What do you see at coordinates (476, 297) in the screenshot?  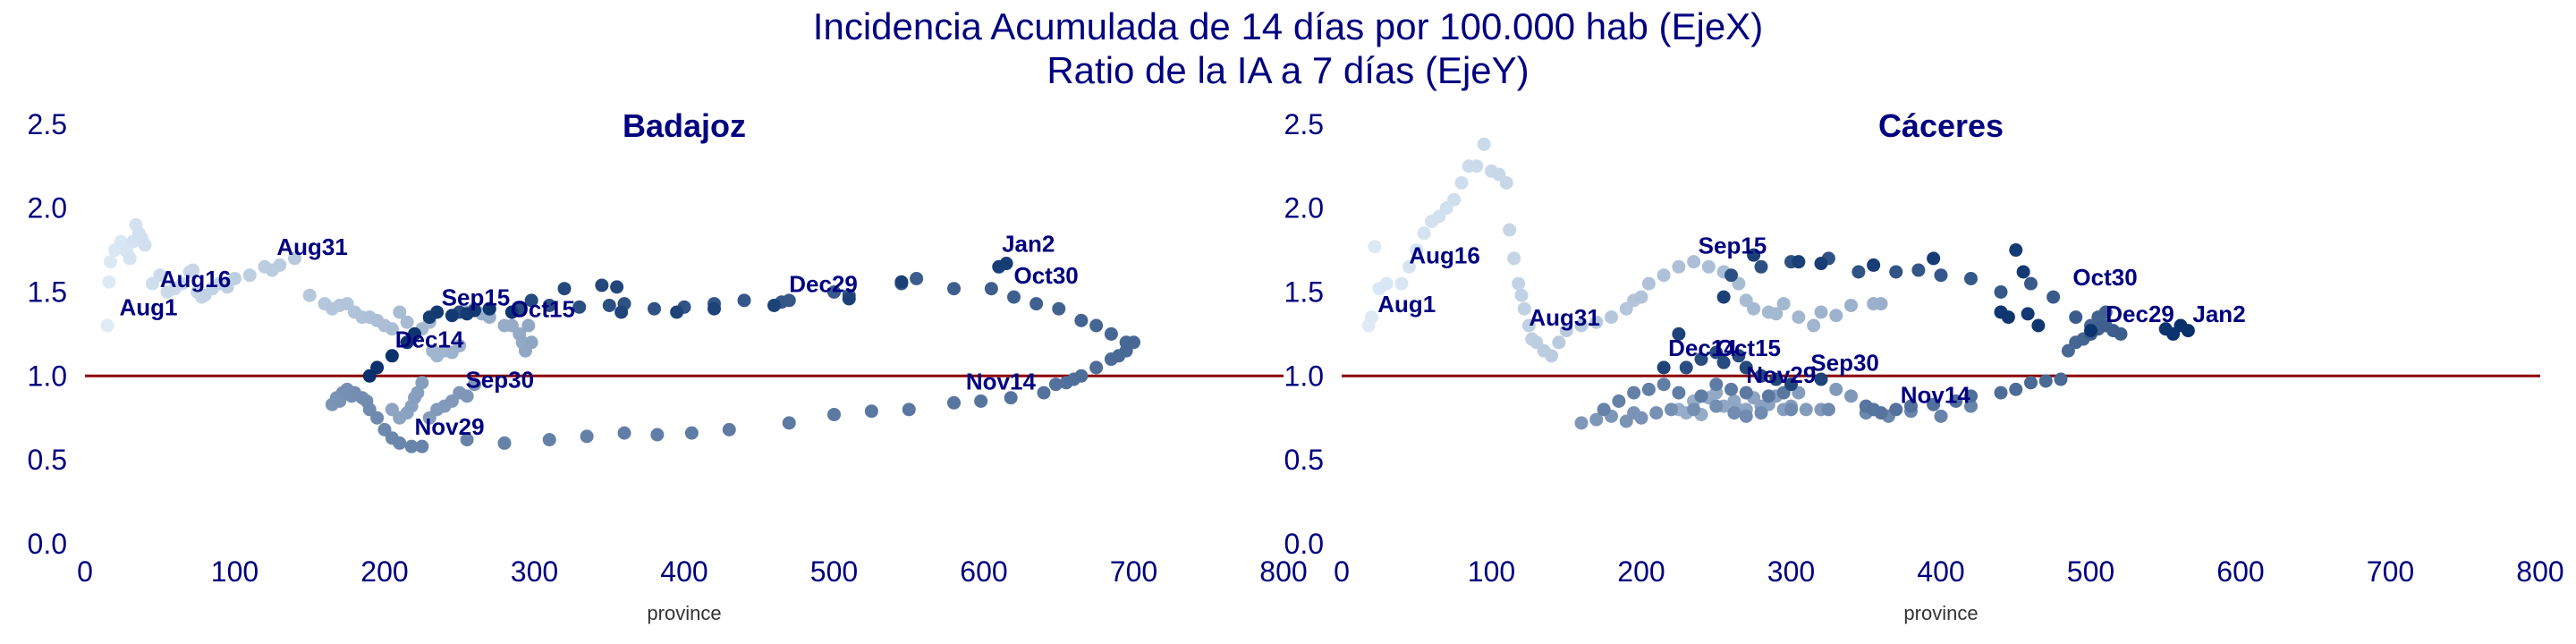 I see `date-annotation: Sep15` at bounding box center [476, 297].